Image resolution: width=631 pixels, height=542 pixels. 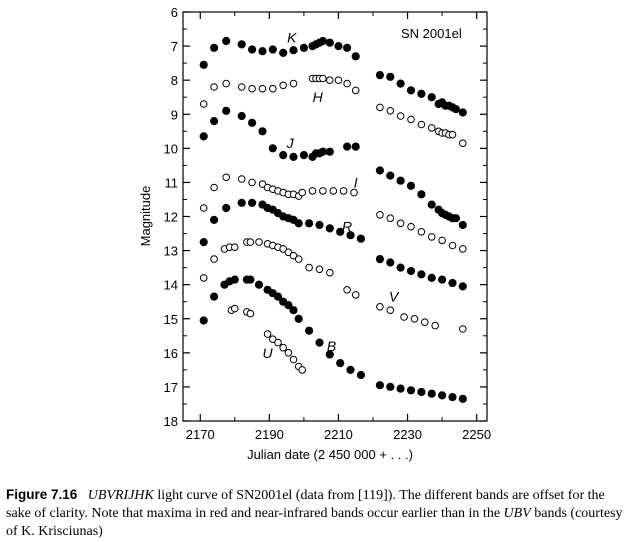 I want to click on band-label-u: U, so click(x=268, y=353).